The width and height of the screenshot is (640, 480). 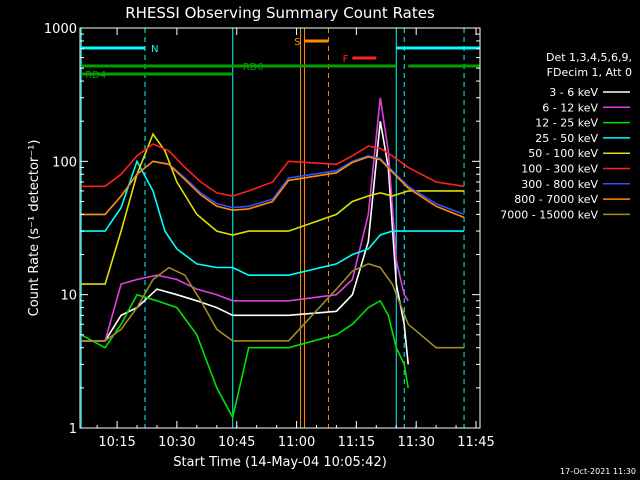 What do you see at coordinates (60, 29) in the screenshot?
I see `y-tick-label-3: 1000` at bounding box center [60, 29].